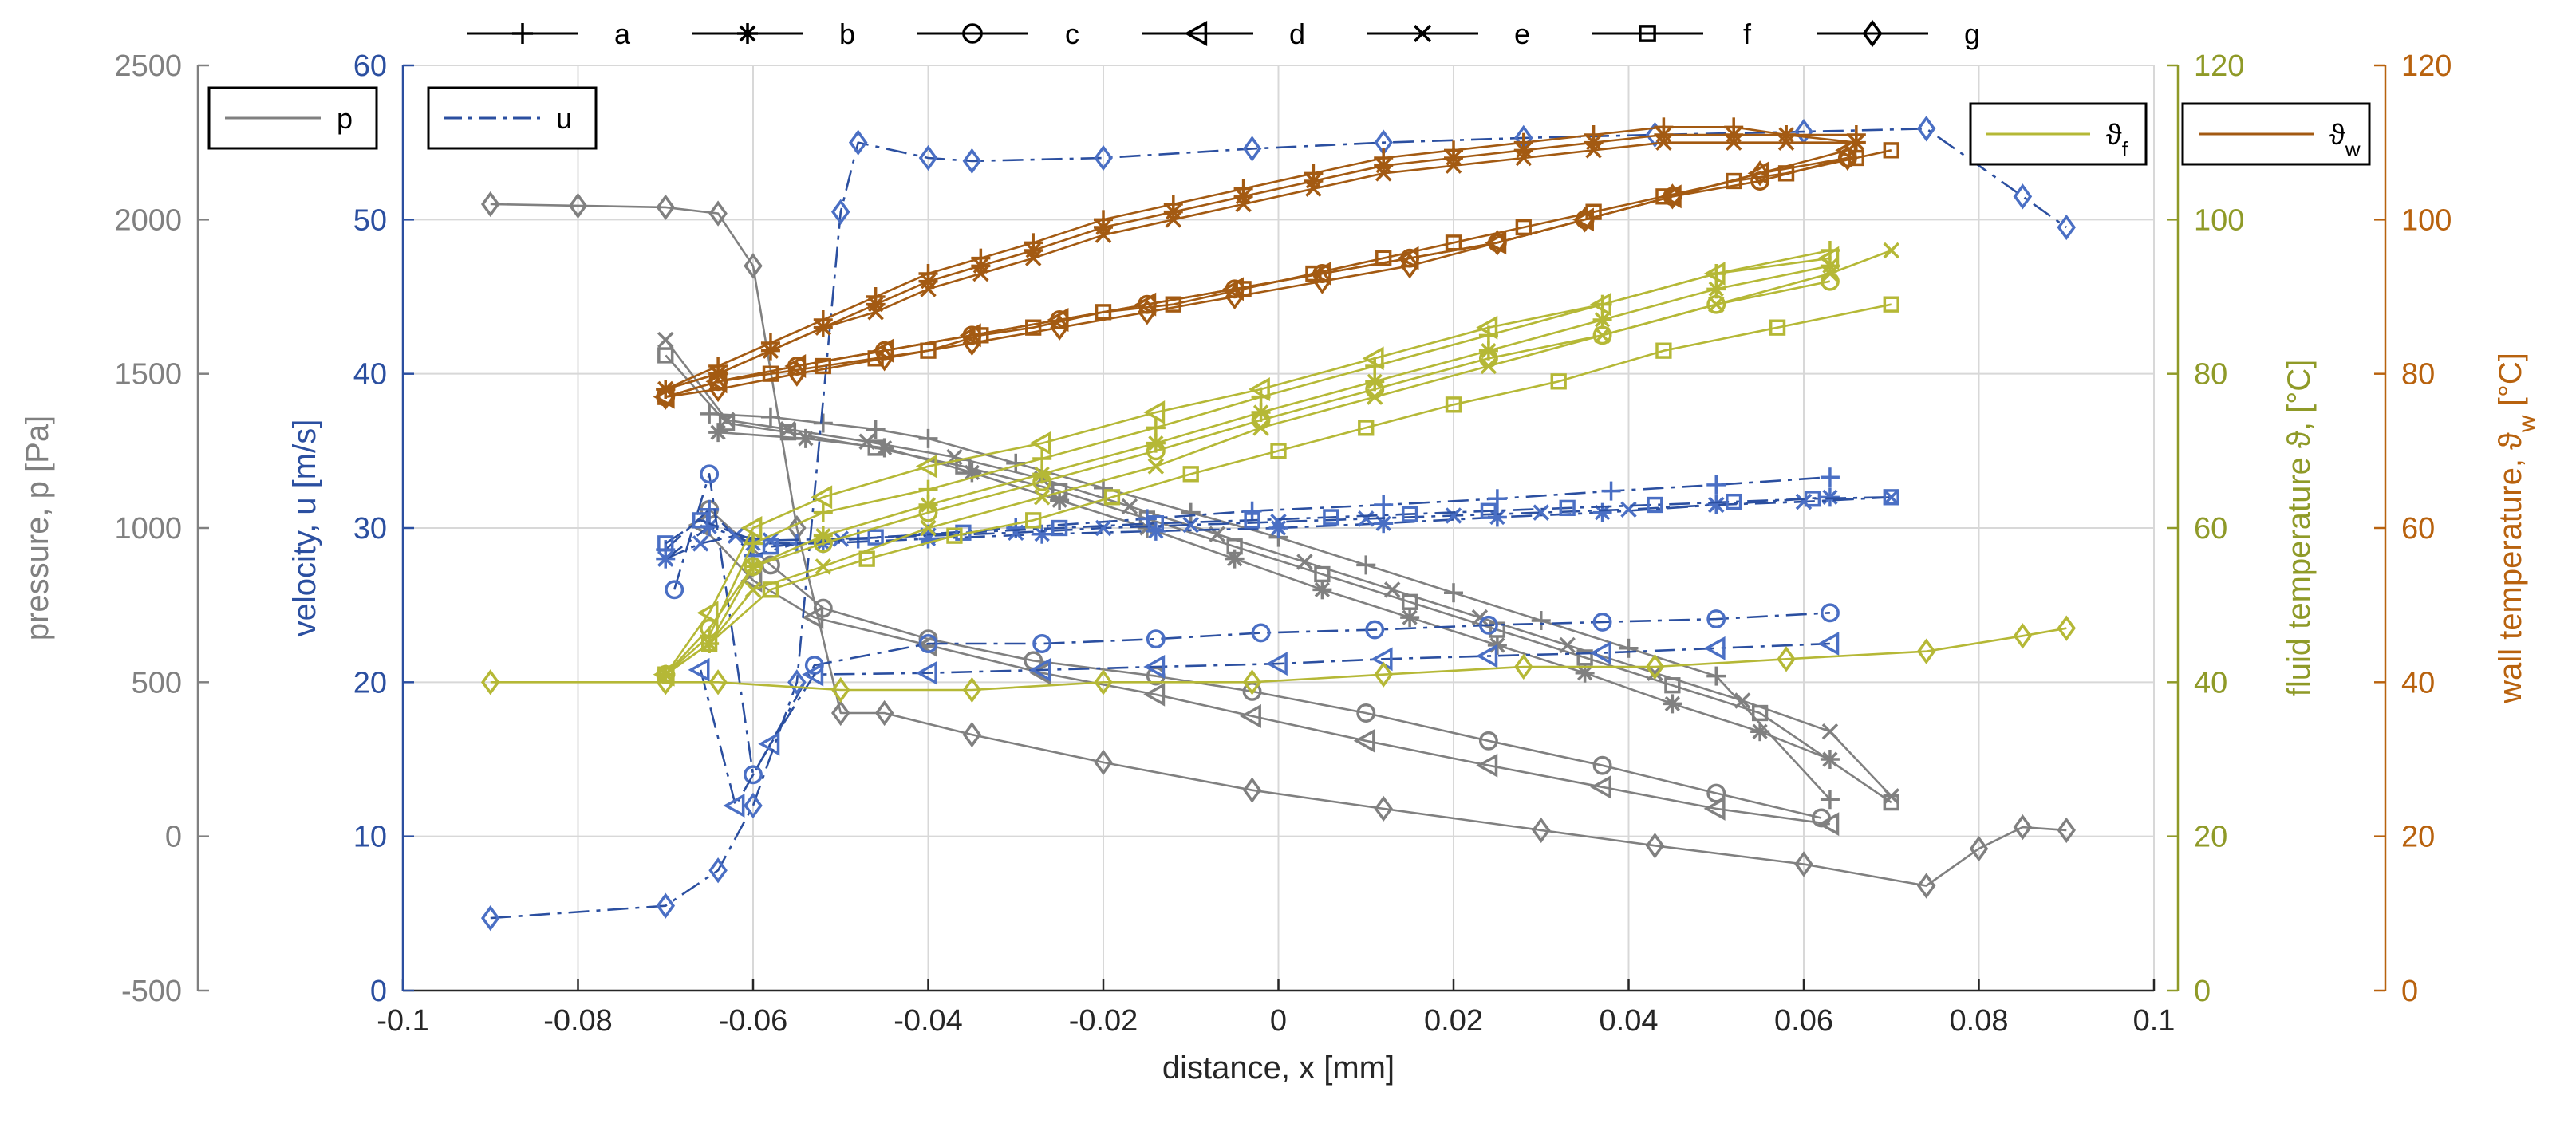 Image resolution: width=2576 pixels, height=1123 pixels. Describe the element at coordinates (304, 528) in the screenshot. I see `velocity-axis-label: velocity, u [m/s]` at that location.